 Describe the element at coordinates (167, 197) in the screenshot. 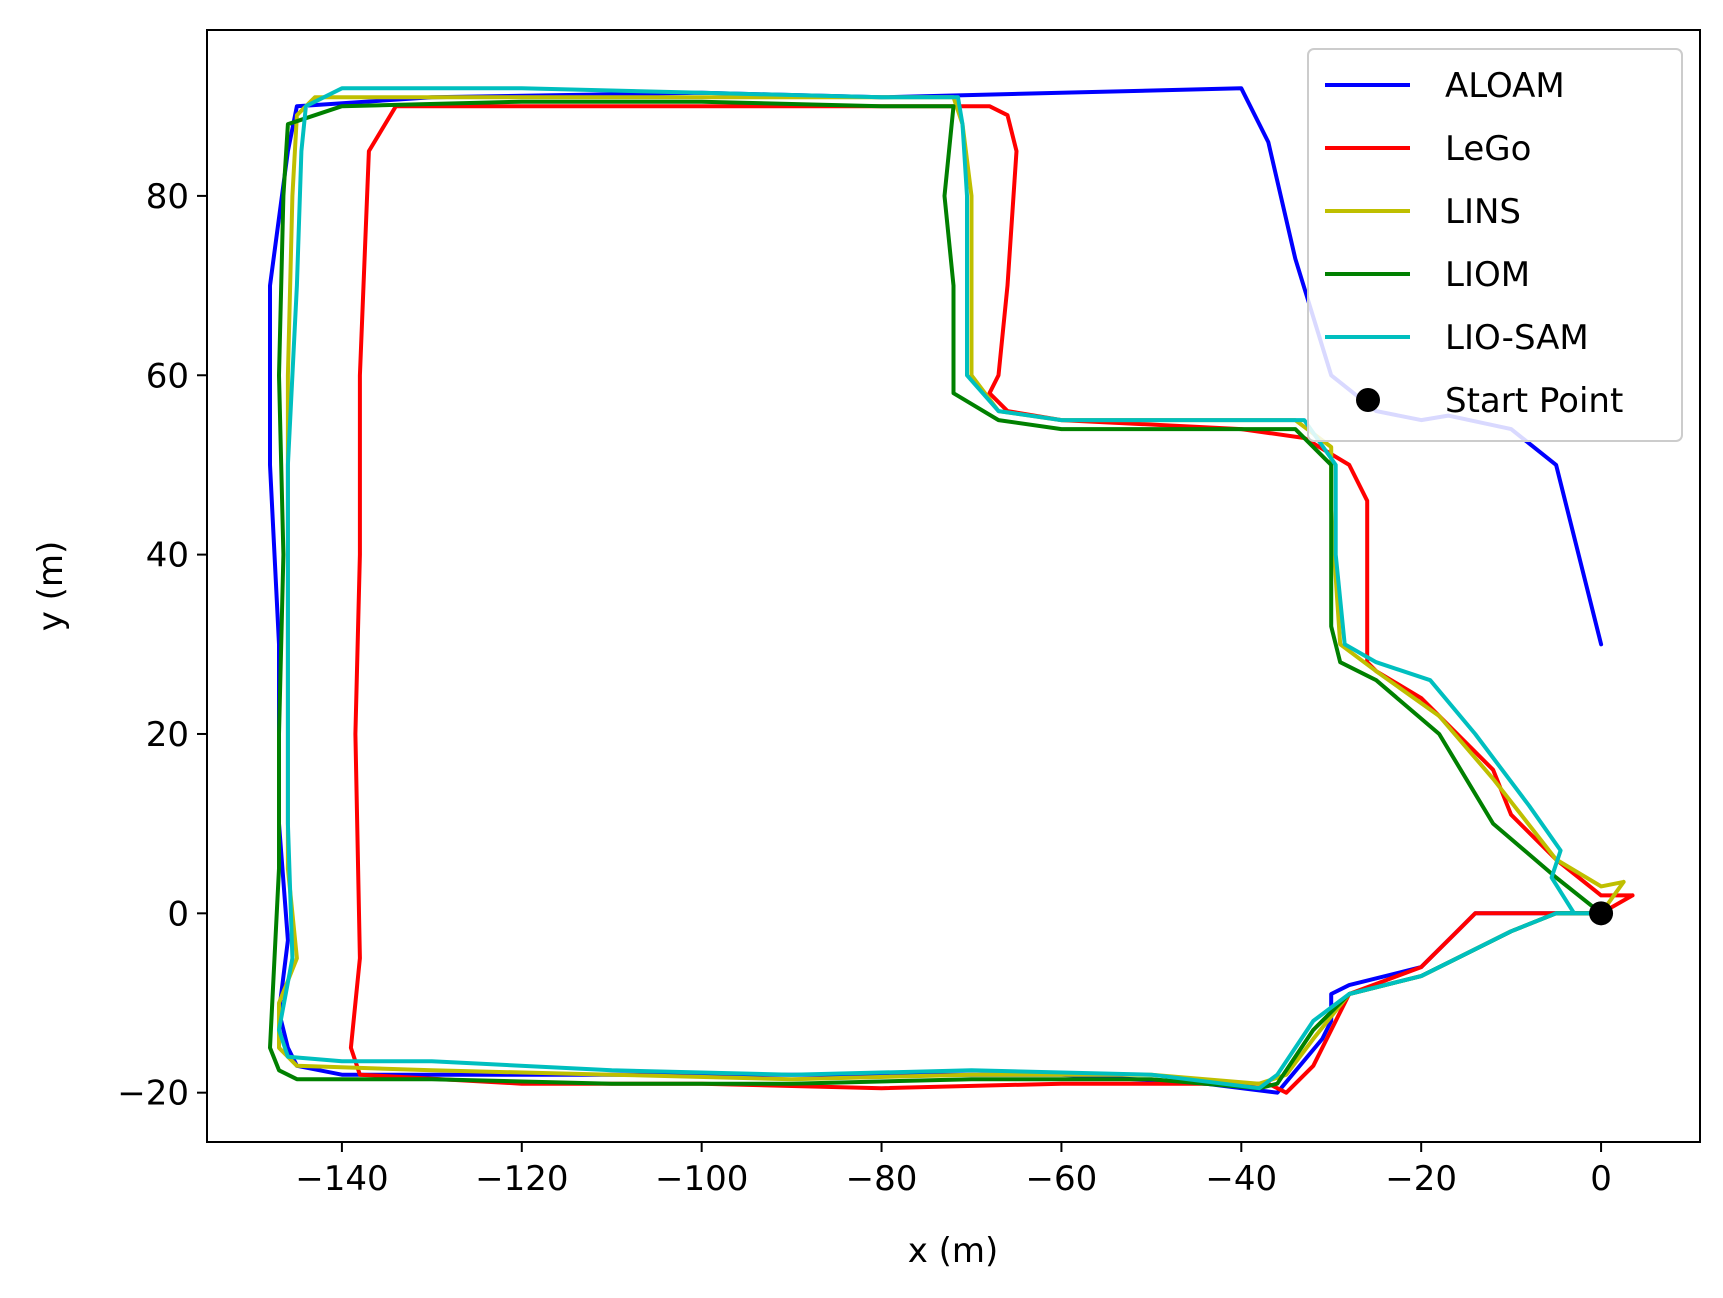

I see `y-tick-label: 80` at that location.